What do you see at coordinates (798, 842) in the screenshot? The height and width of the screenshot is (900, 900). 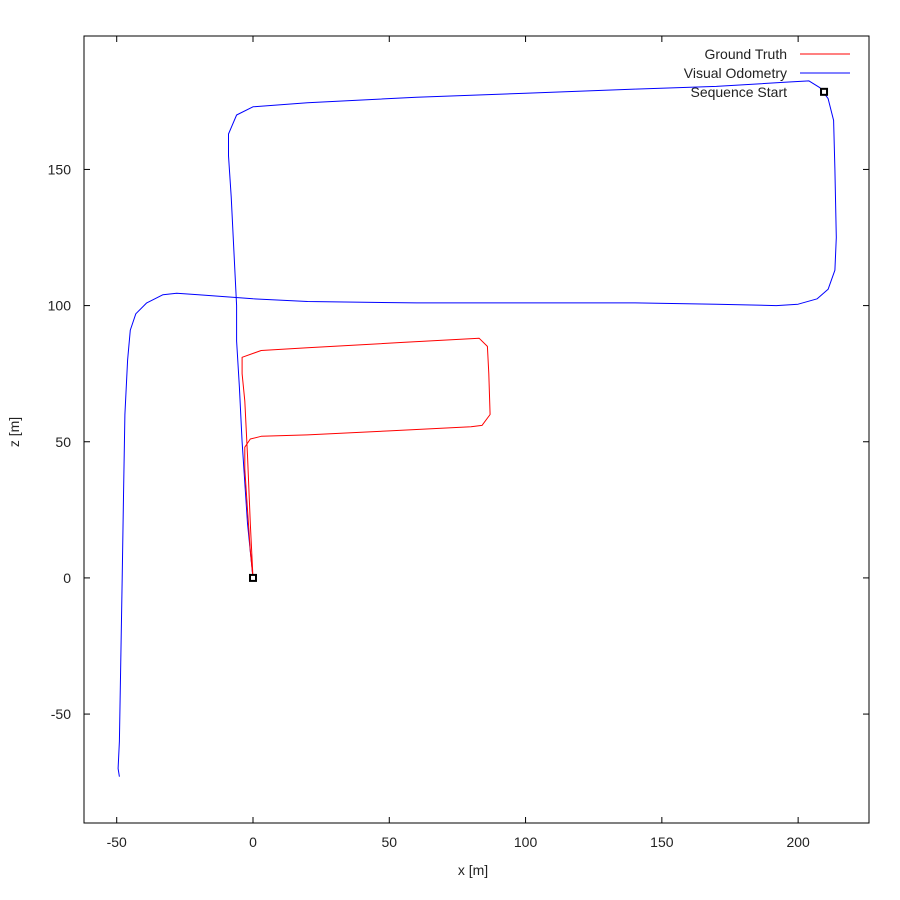 I see `x-tick-label: 200` at bounding box center [798, 842].